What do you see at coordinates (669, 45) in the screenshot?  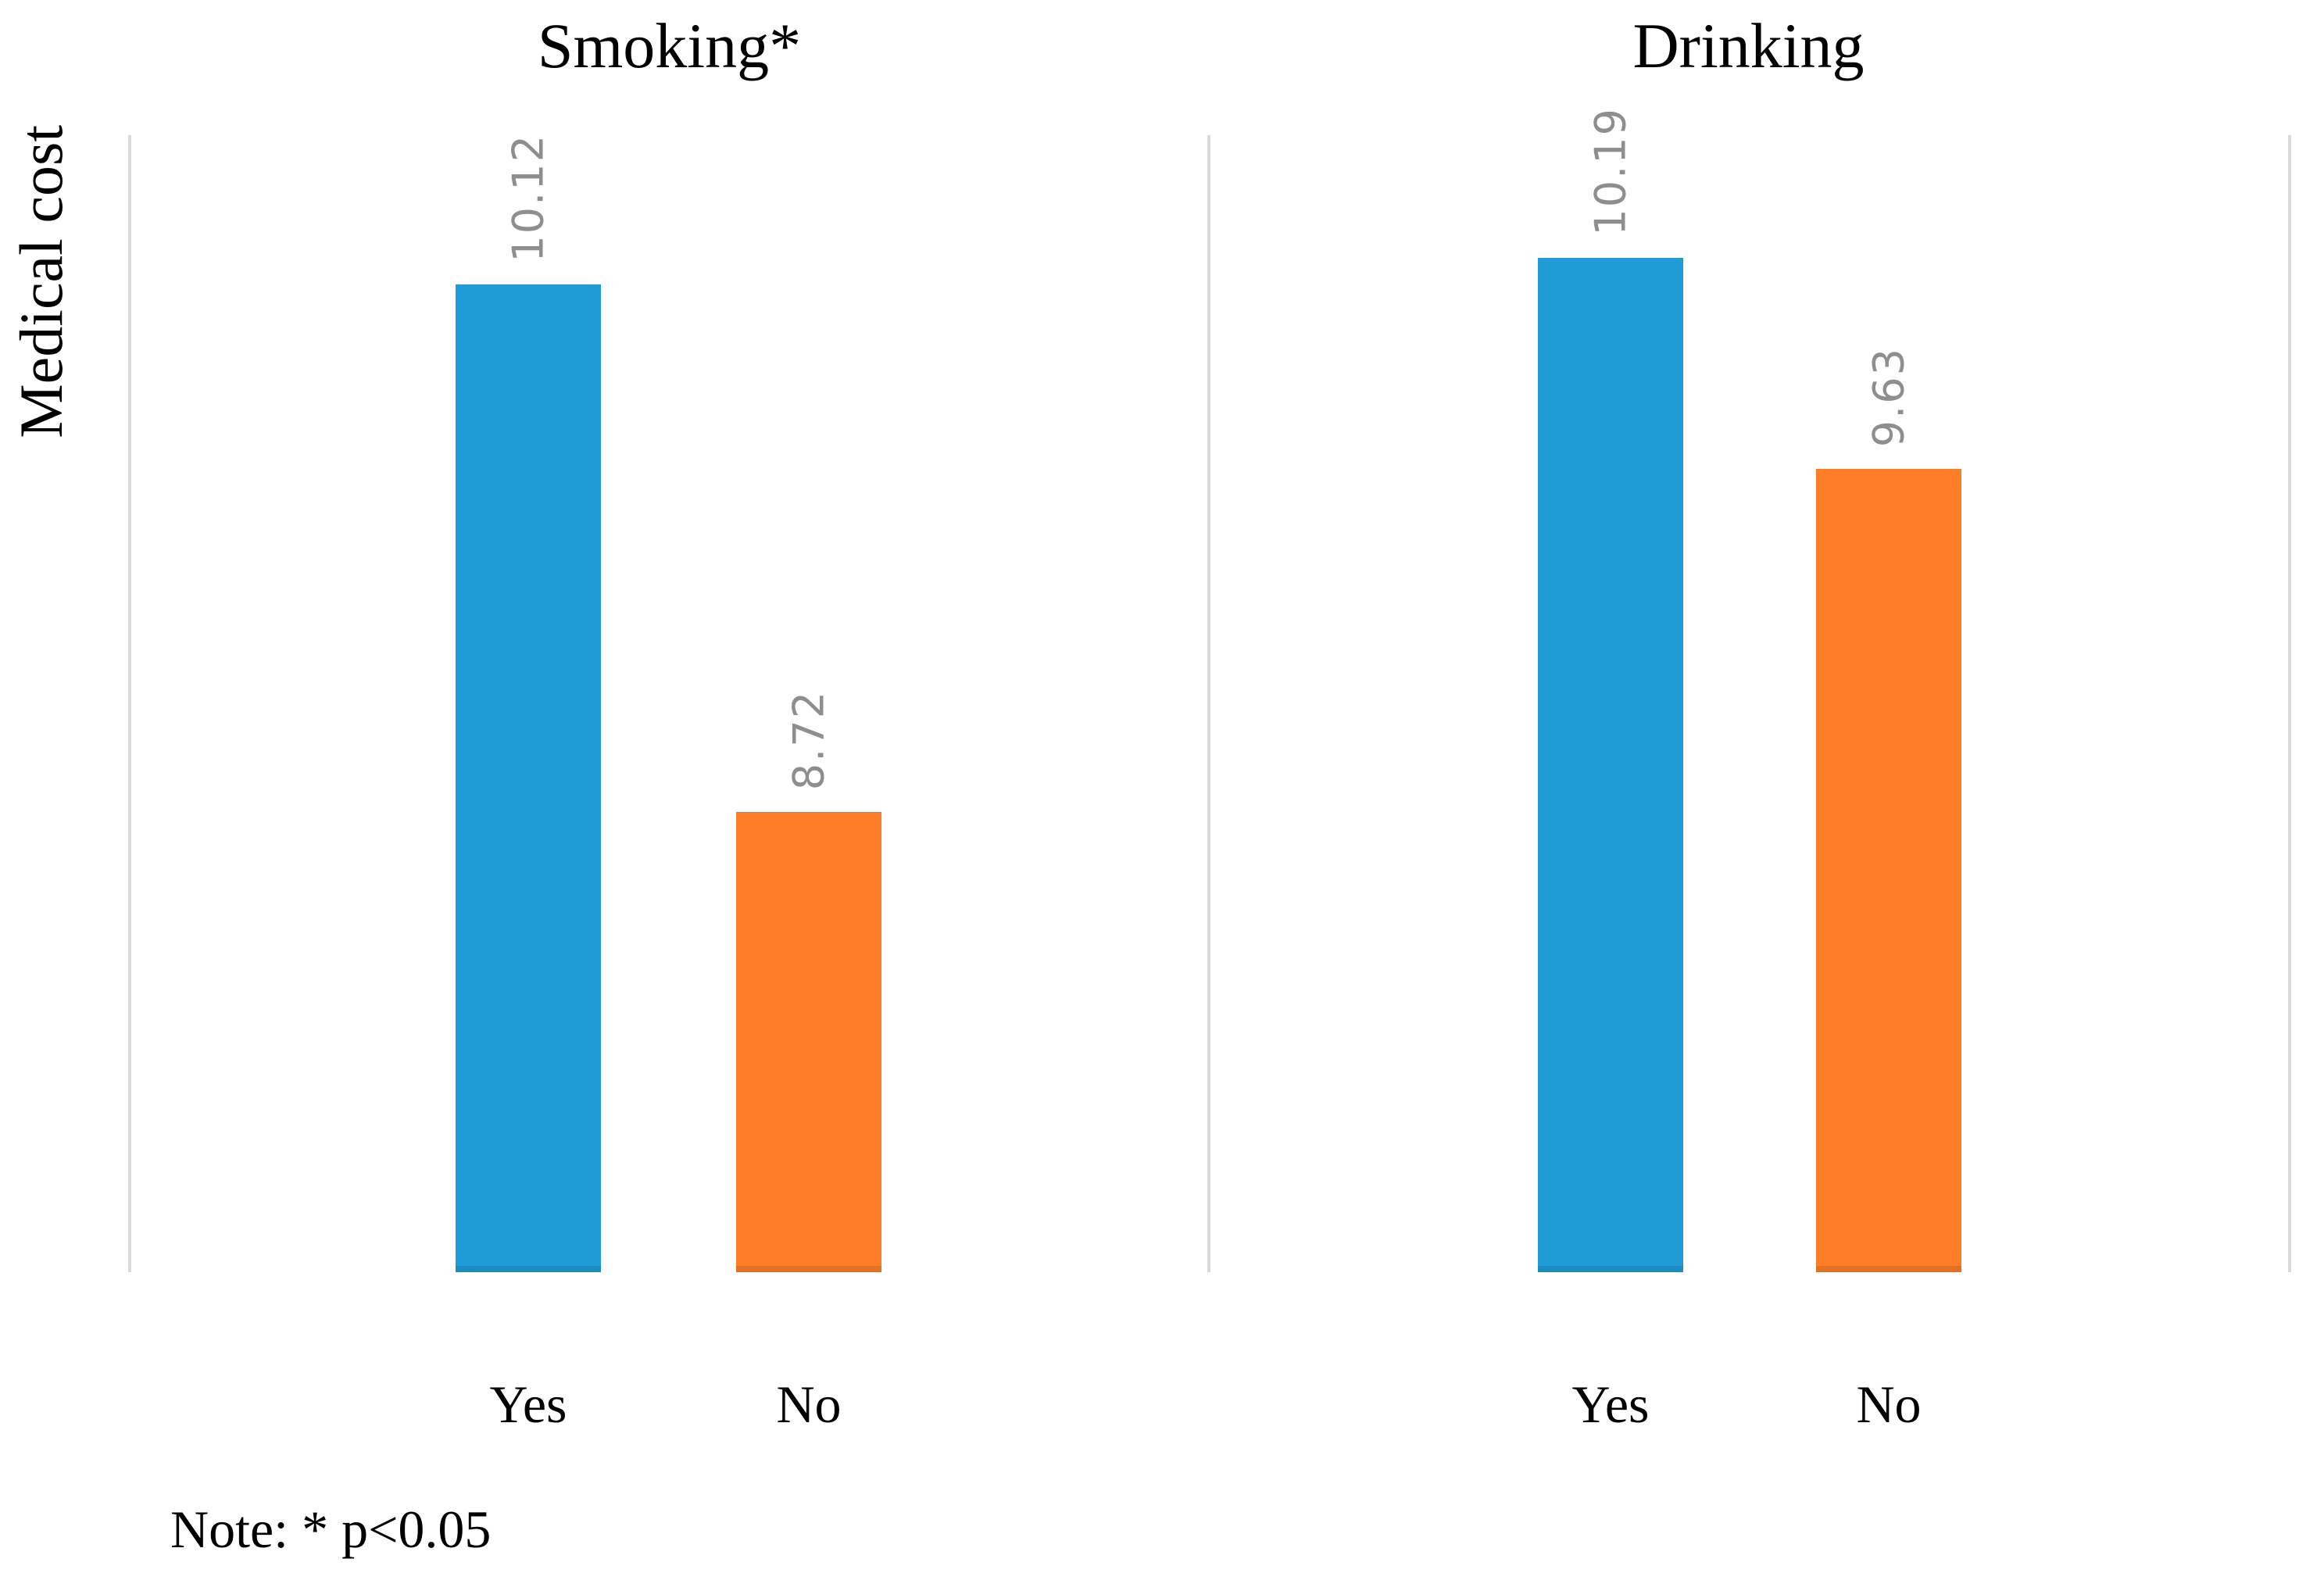 I see `chart-title-smoking: Smoking*` at bounding box center [669, 45].